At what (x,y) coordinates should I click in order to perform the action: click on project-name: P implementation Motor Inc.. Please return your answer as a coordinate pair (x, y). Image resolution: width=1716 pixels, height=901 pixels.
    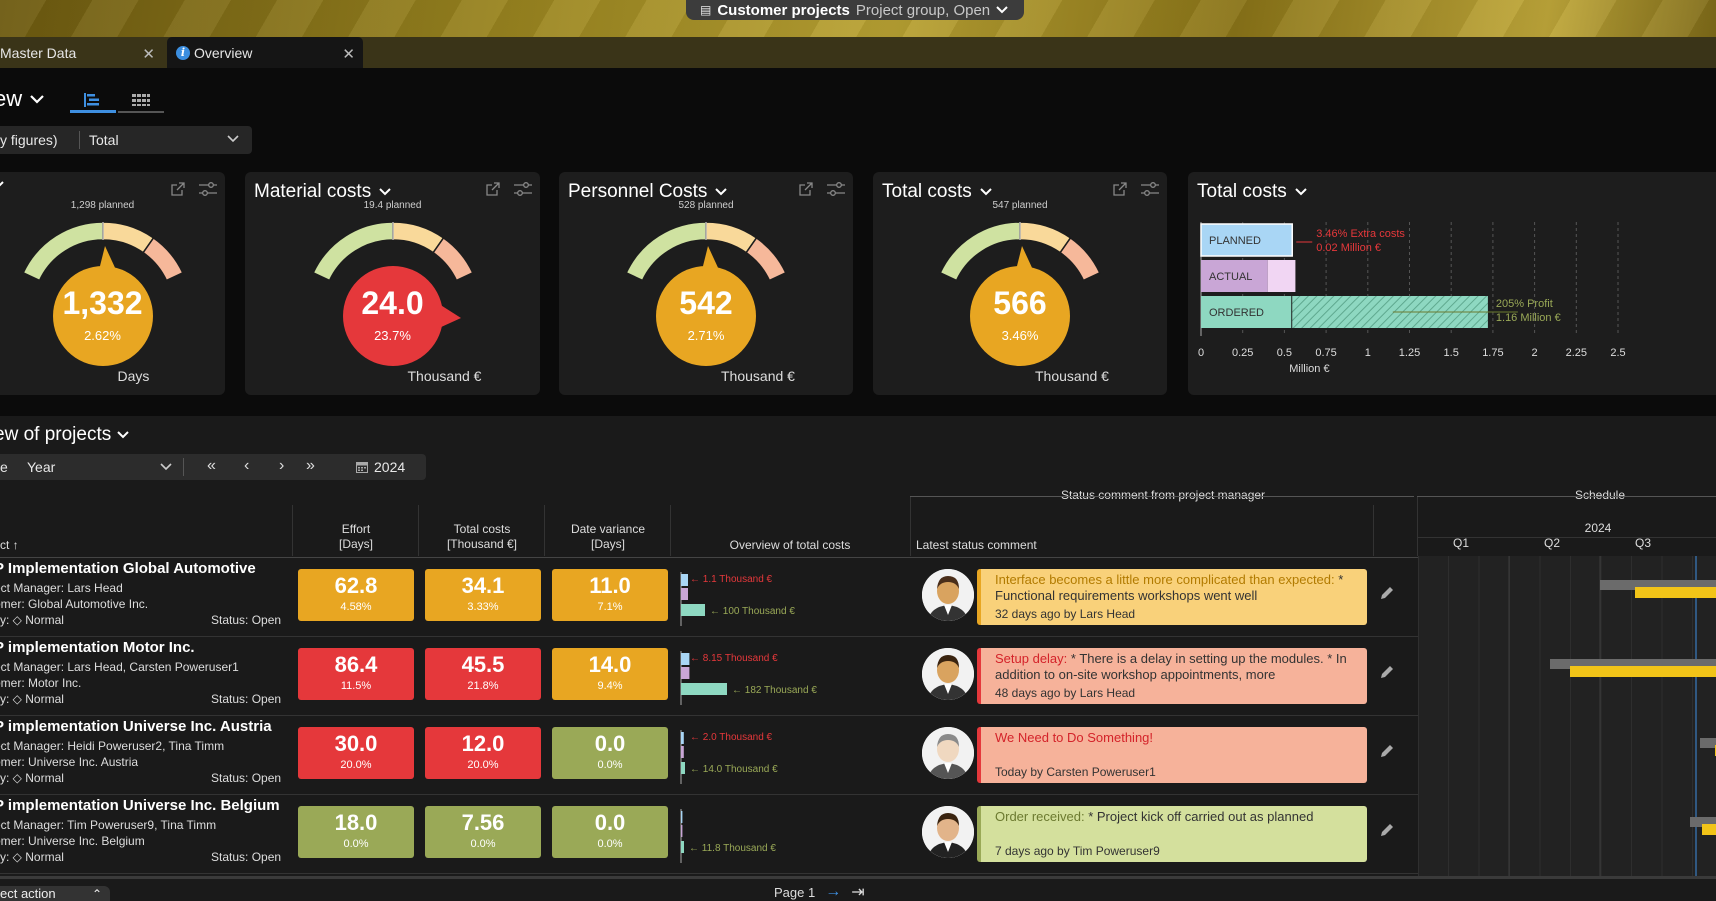
    Looking at the image, I should click on (97, 647).